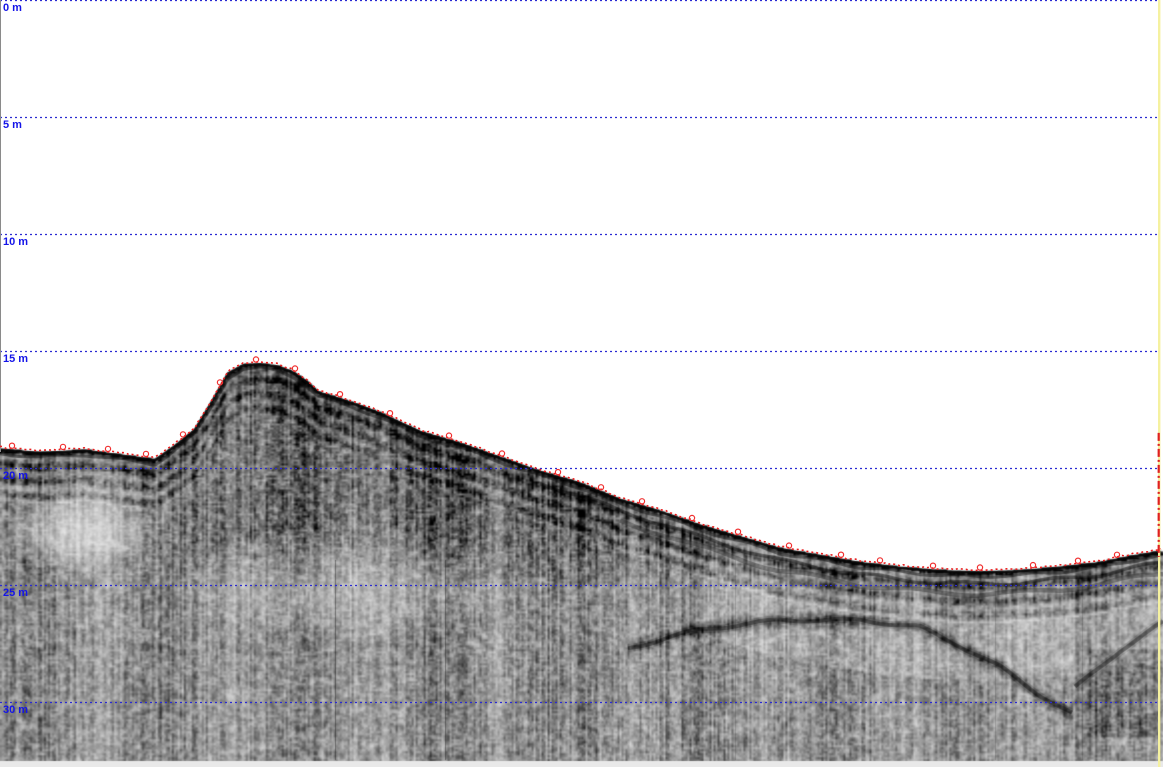 The width and height of the screenshot is (1163, 767). I want to click on depth-label-0m: 0 m, so click(12, 8).